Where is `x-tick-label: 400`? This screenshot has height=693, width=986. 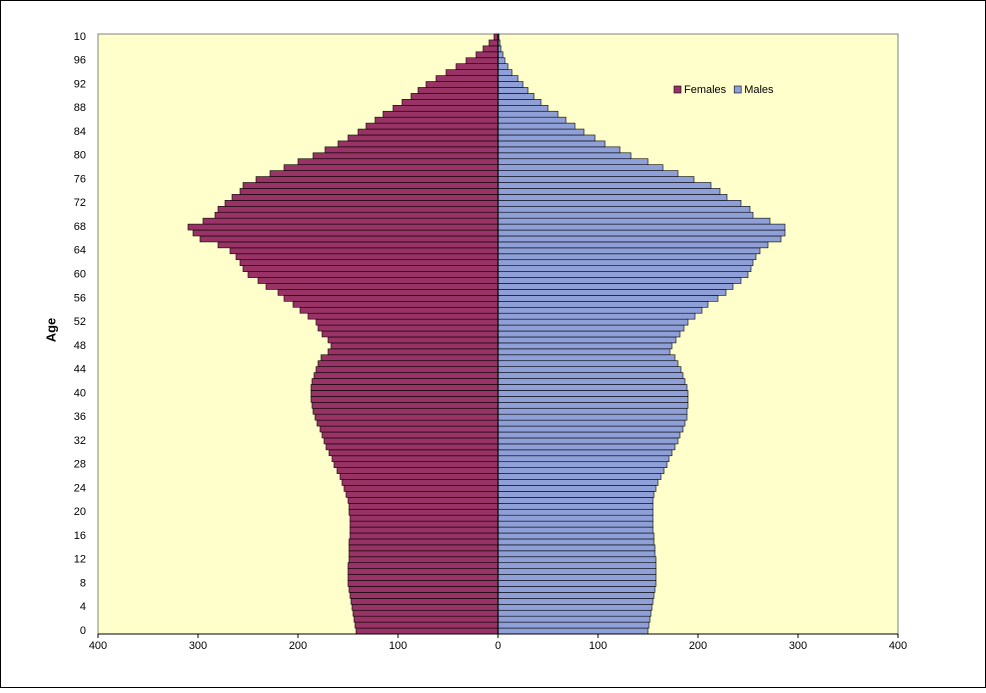 x-tick-label: 400 is located at coordinates (898, 646).